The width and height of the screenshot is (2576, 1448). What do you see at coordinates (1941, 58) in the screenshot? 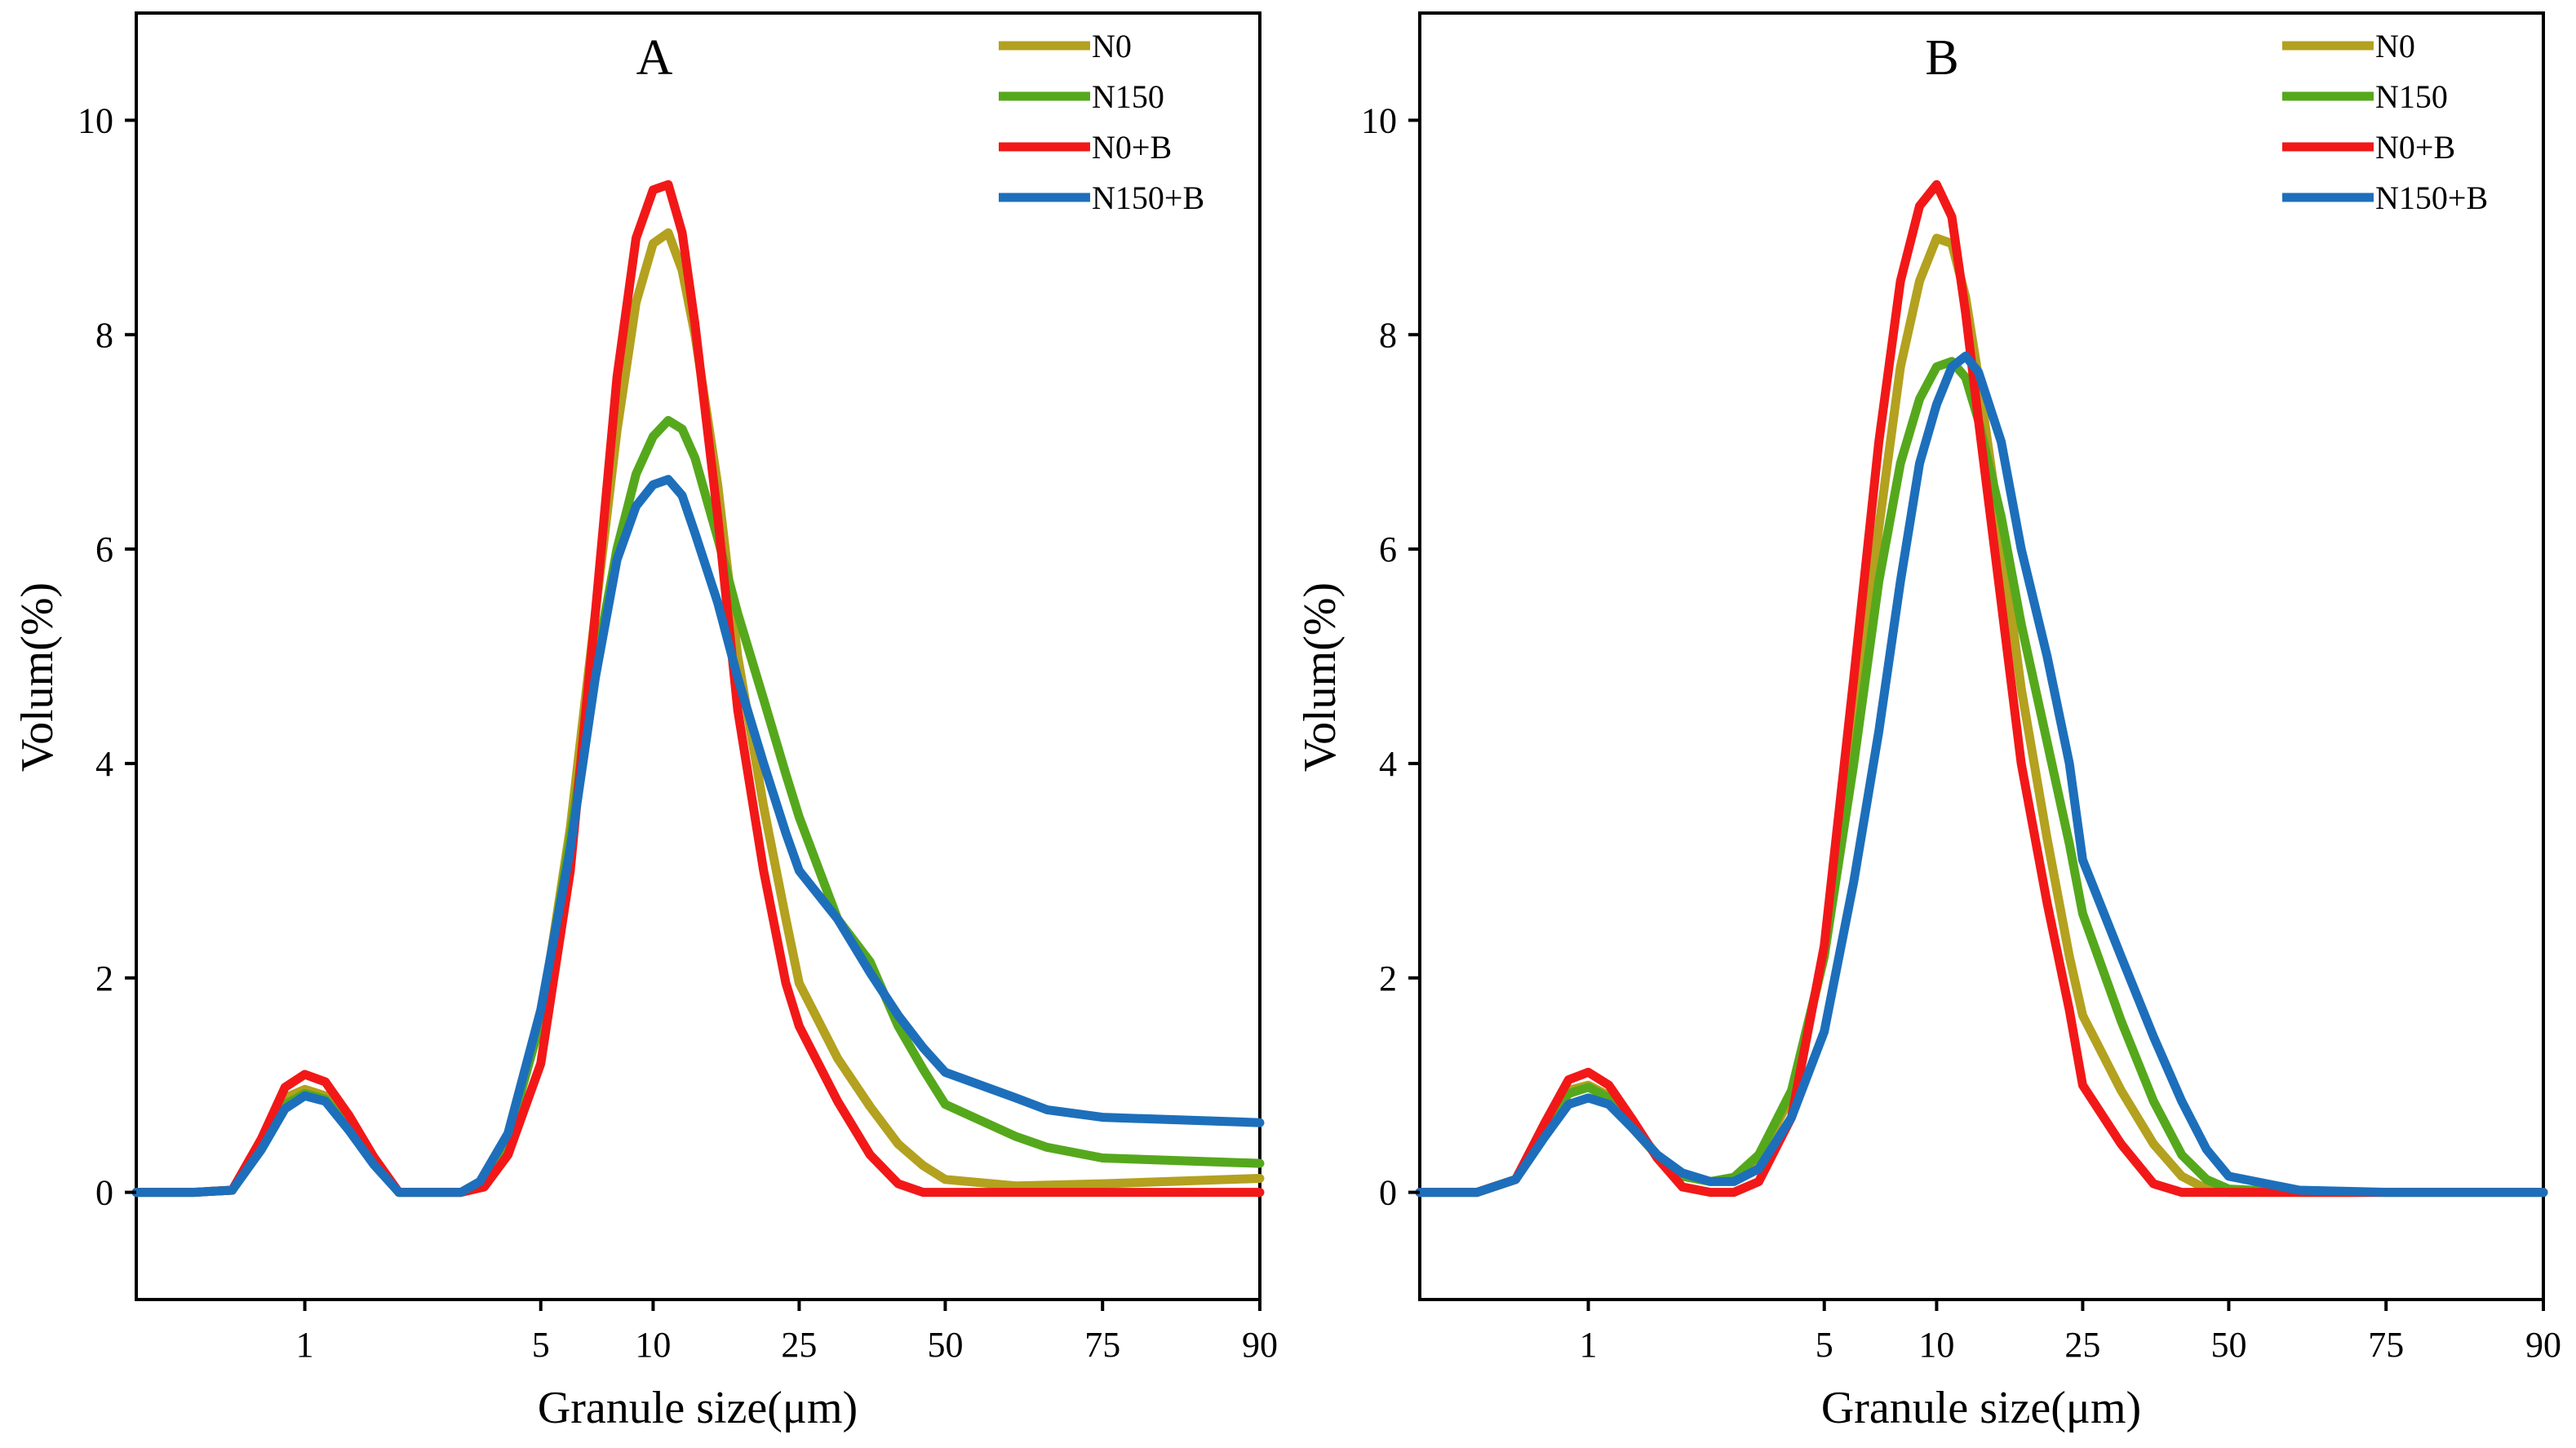
I see `chart-title: B` at bounding box center [1941, 58].